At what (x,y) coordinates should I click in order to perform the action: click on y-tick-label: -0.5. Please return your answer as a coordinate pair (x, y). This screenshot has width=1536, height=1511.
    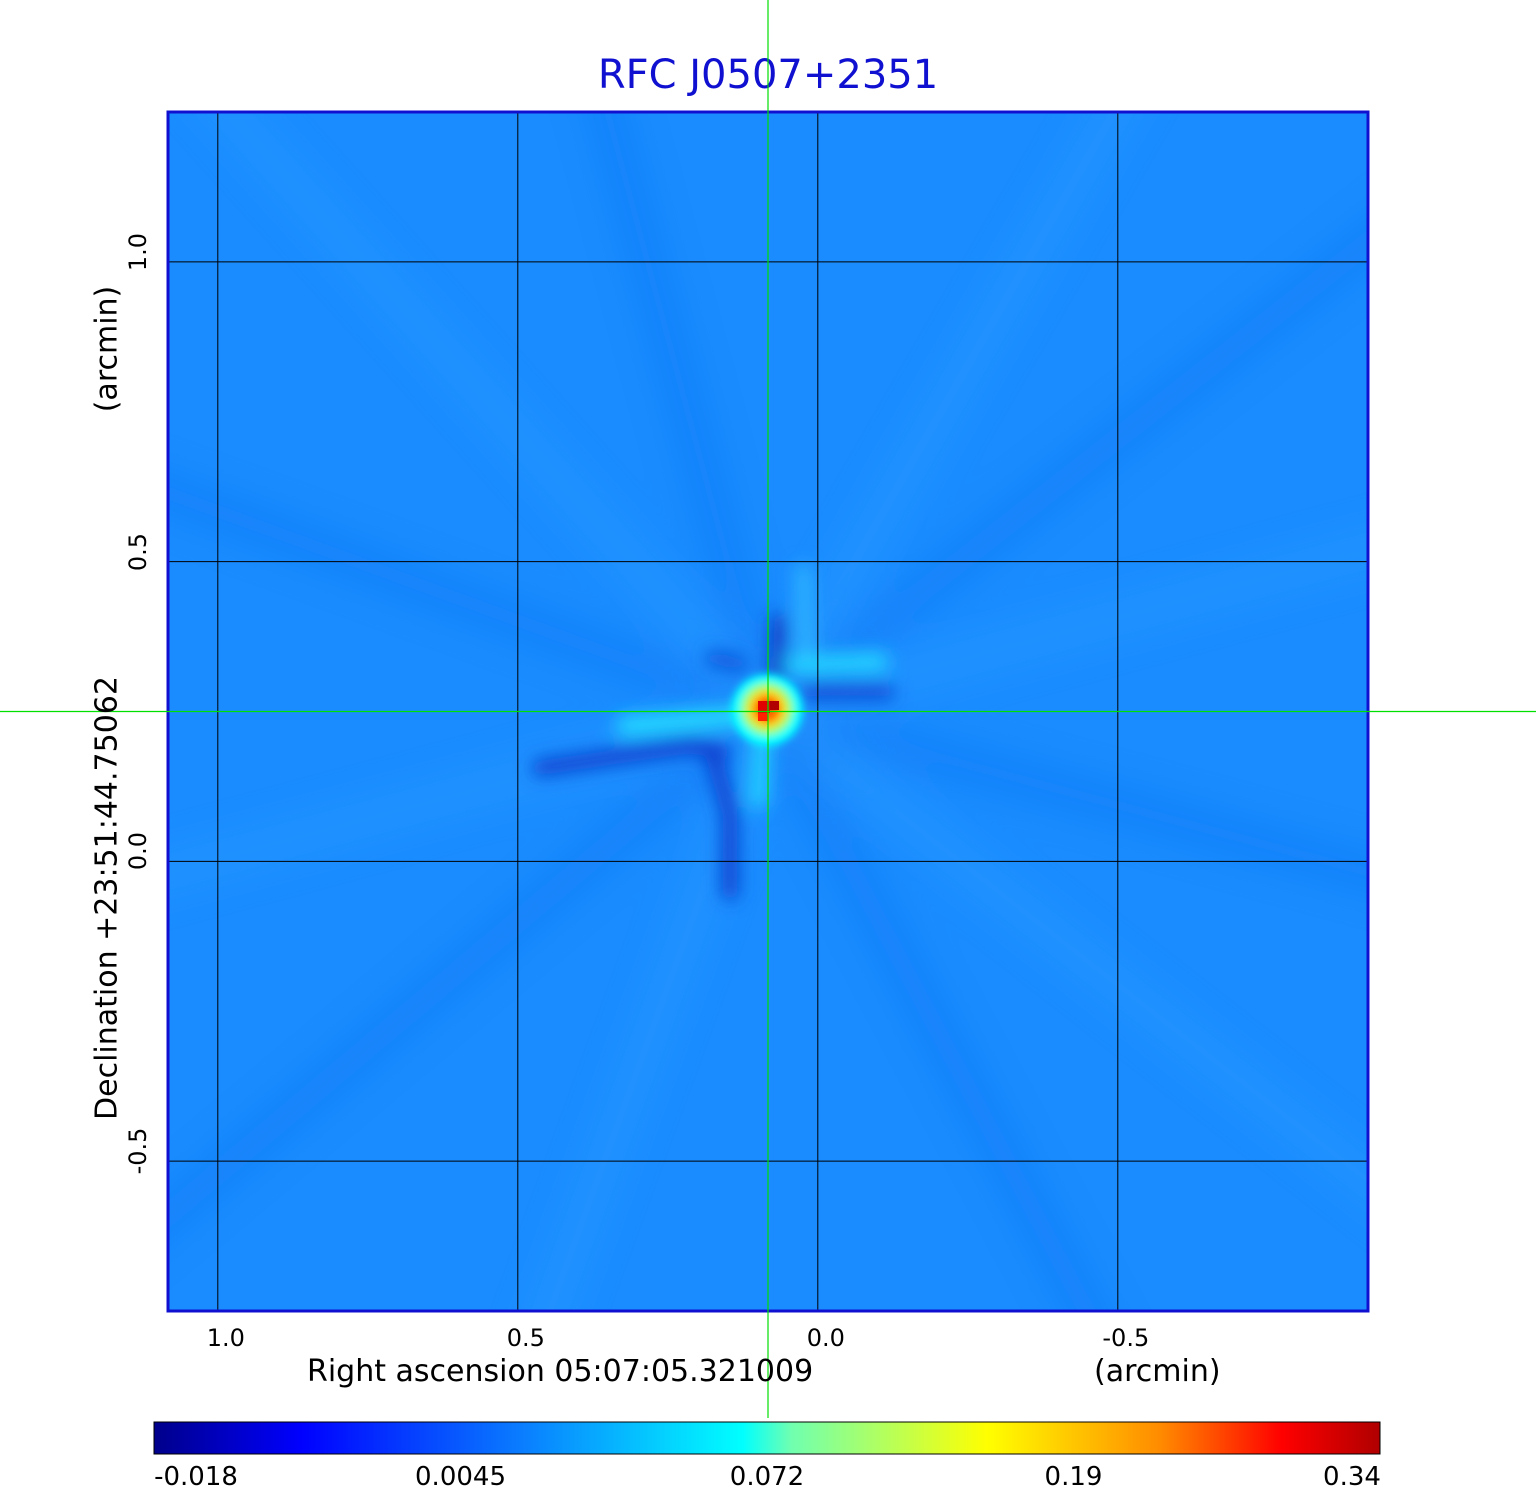
    Looking at the image, I should click on (138, 1151).